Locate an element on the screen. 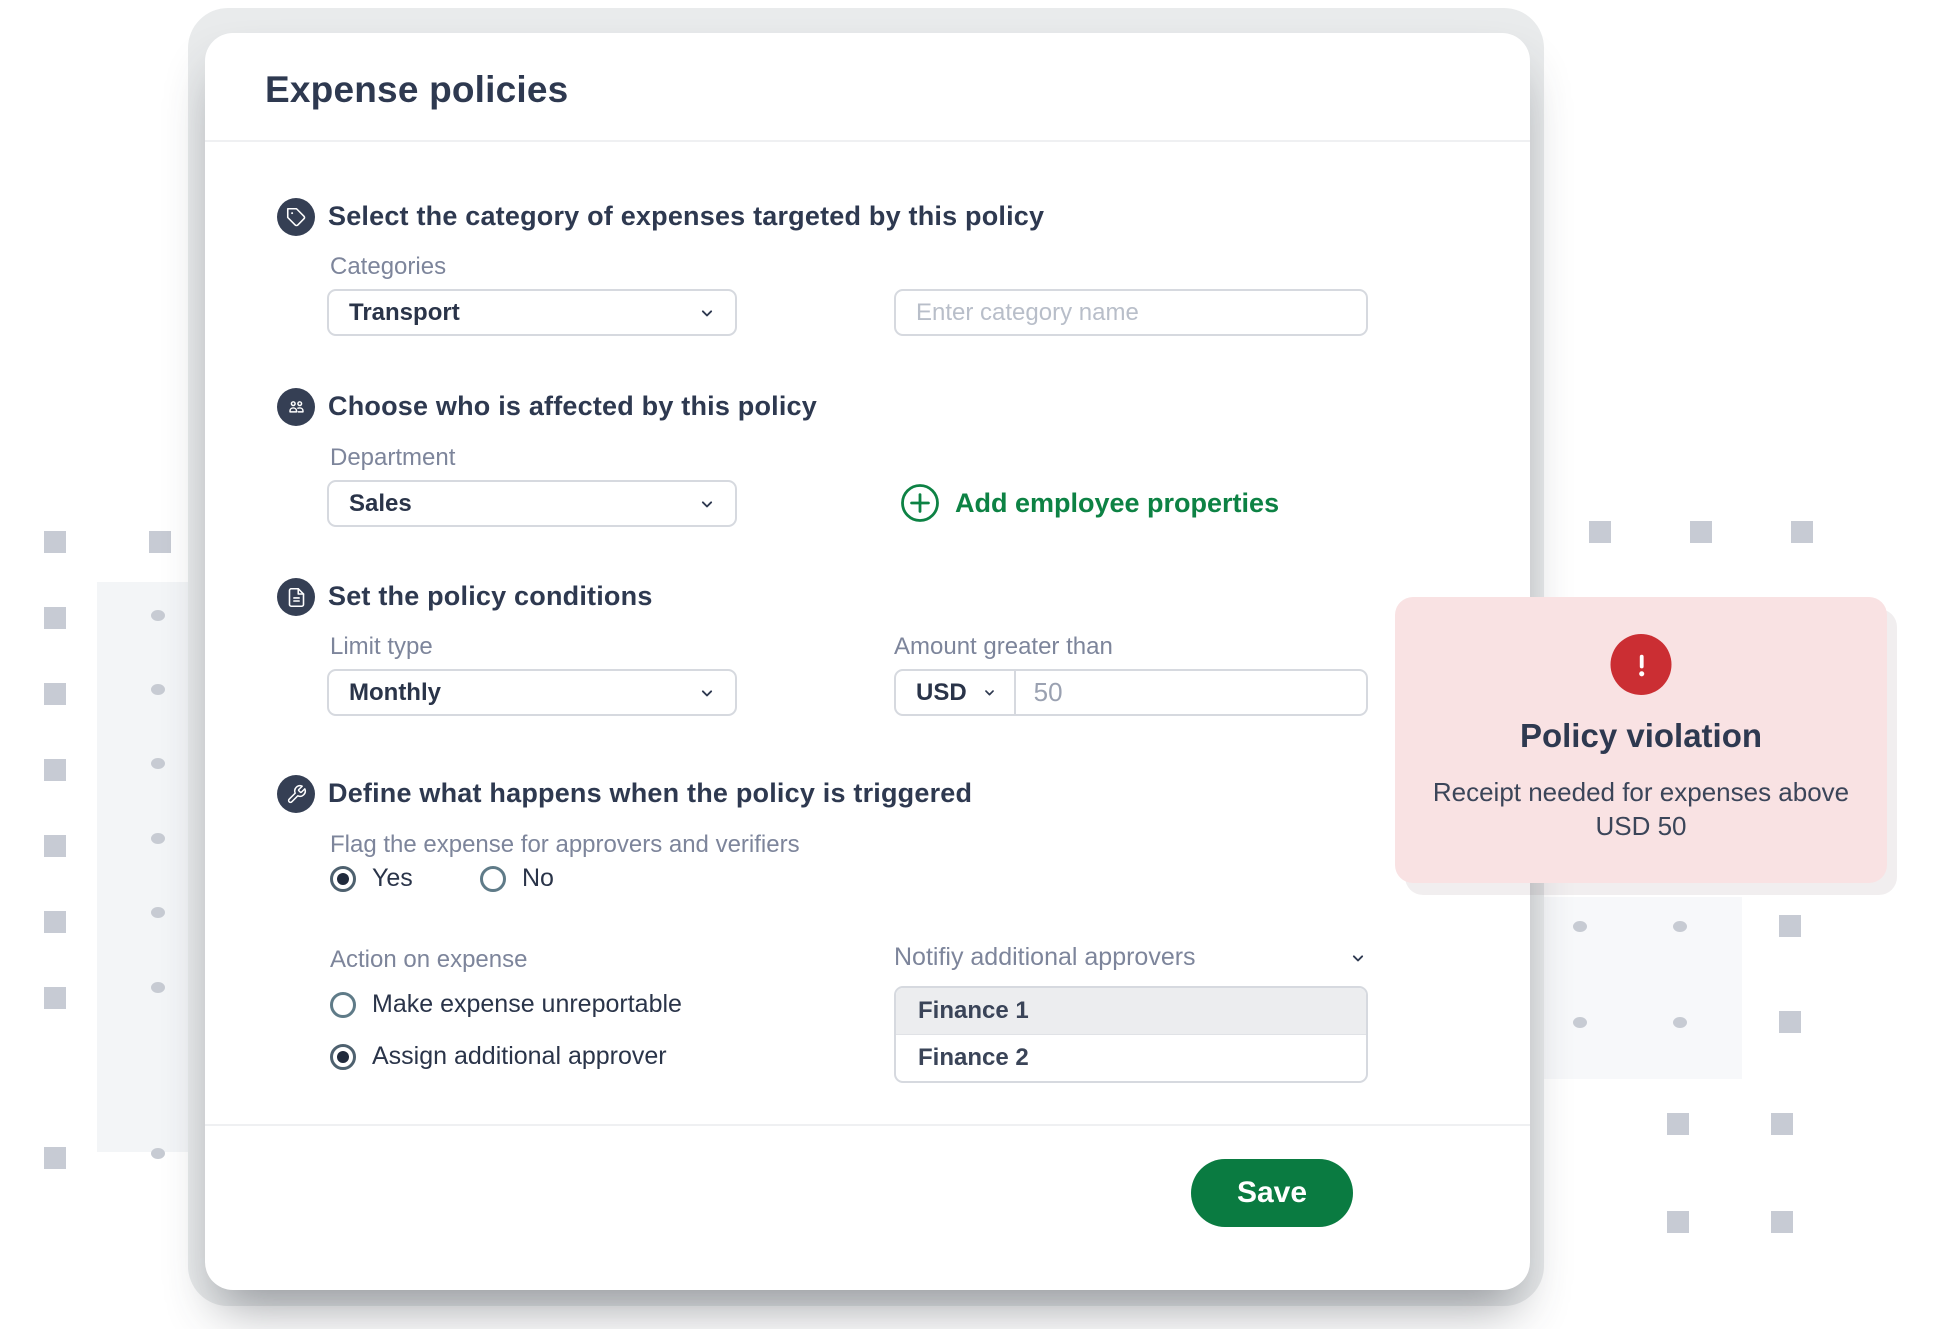  violation-message-line1: Receipt needed for expenses above is located at coordinates (1641, 792).